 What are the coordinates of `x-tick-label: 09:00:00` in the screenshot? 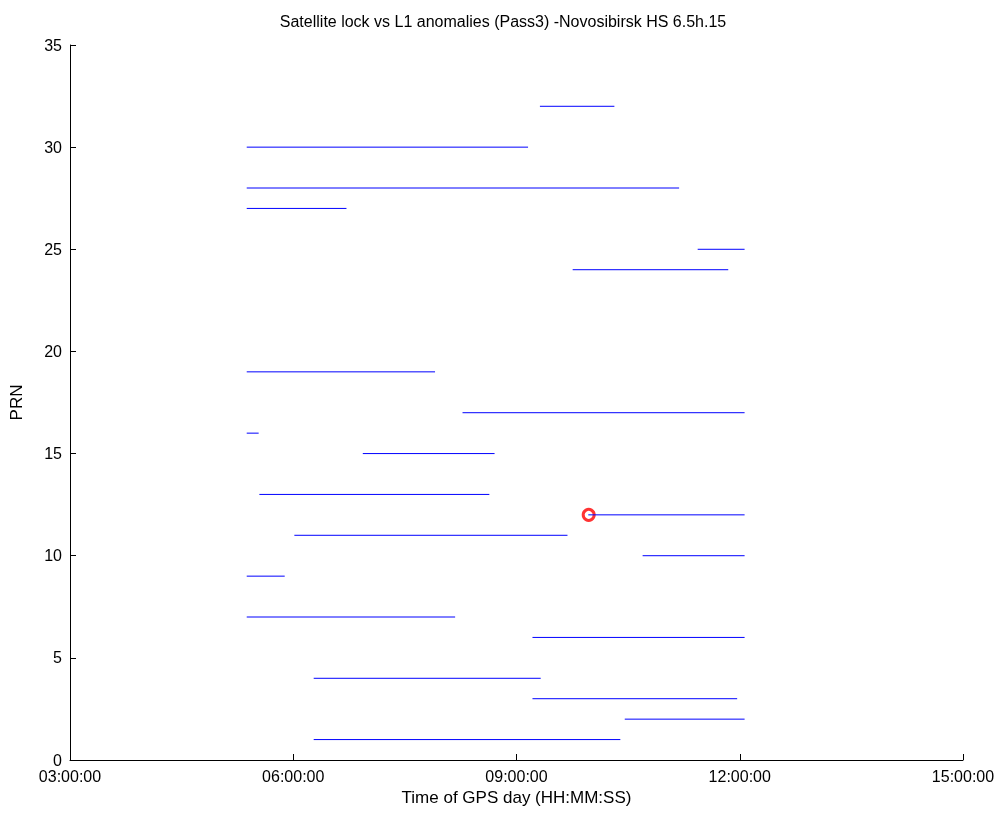 It's located at (516, 776).